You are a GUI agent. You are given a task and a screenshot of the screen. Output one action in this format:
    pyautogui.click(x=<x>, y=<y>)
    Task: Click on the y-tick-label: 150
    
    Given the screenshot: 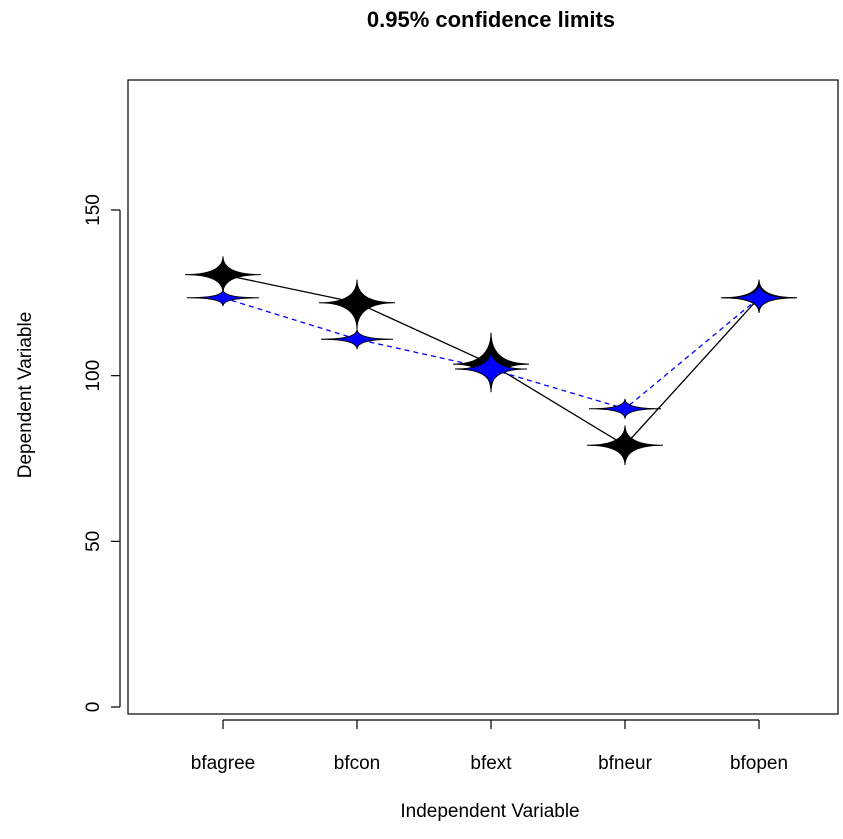 What is the action you would take?
    pyautogui.click(x=93, y=210)
    